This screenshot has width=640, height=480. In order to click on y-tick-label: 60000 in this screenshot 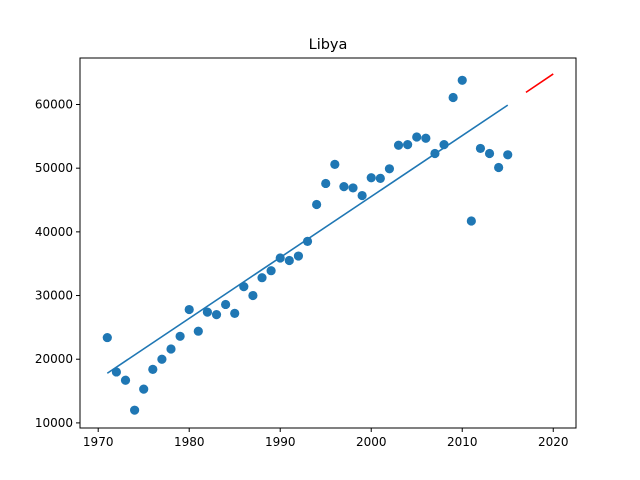, I will do `click(54, 104)`.